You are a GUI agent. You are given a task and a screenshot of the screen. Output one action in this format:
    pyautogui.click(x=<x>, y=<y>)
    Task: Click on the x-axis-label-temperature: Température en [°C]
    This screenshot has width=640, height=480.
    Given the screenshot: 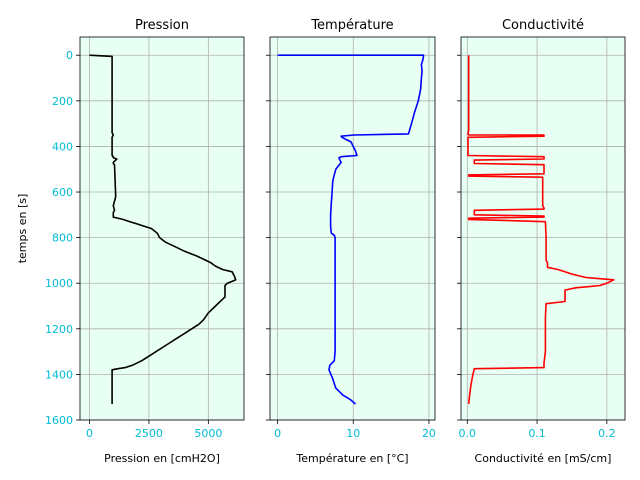 What is the action you would take?
    pyautogui.click(x=351, y=458)
    